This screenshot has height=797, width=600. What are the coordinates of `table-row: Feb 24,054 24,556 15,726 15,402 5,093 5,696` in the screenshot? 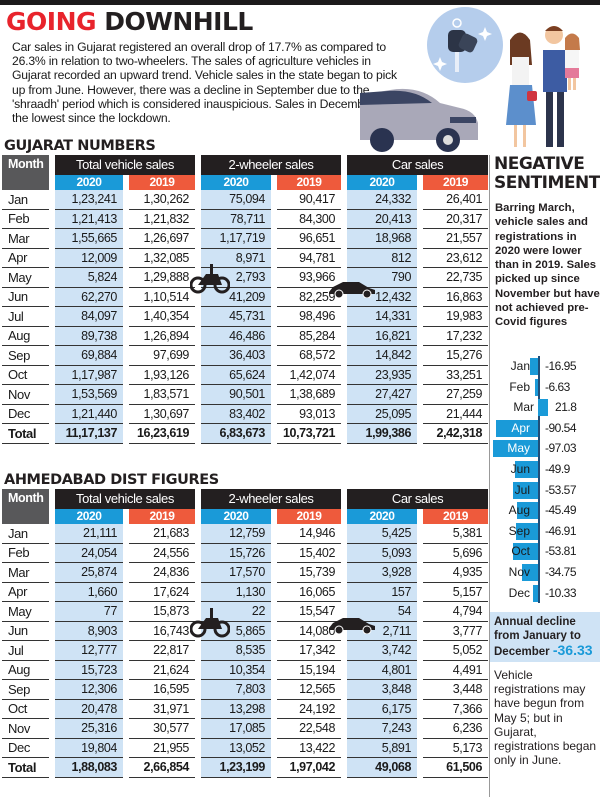 It's located at (245, 553).